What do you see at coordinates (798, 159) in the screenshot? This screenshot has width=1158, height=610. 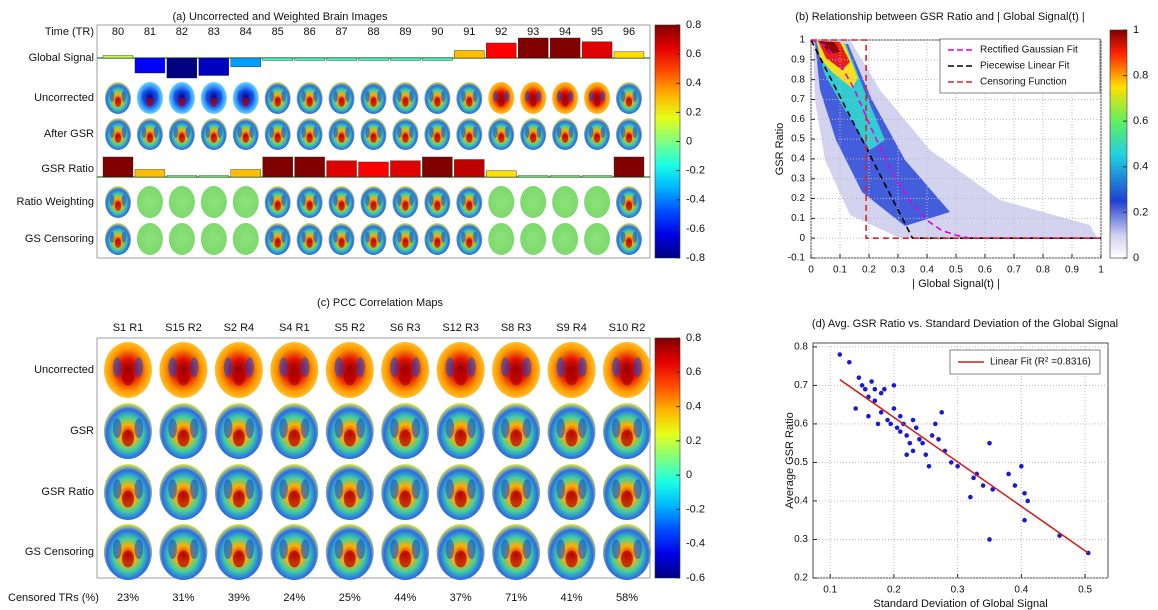 I see `y-tick-label: 0.4` at bounding box center [798, 159].